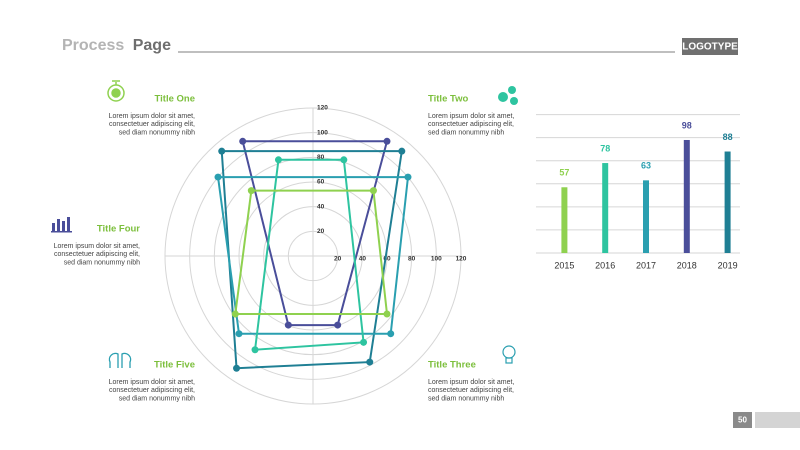  What do you see at coordinates (116, 91) in the screenshot?
I see `icon-stopwatch` at bounding box center [116, 91].